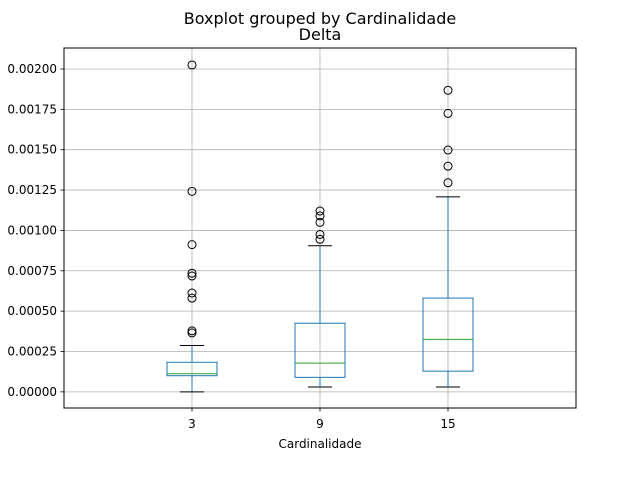 The image size is (640, 480). Describe the element at coordinates (32, 351) in the screenshot. I see `y-tick-label: 0.00025` at that location.